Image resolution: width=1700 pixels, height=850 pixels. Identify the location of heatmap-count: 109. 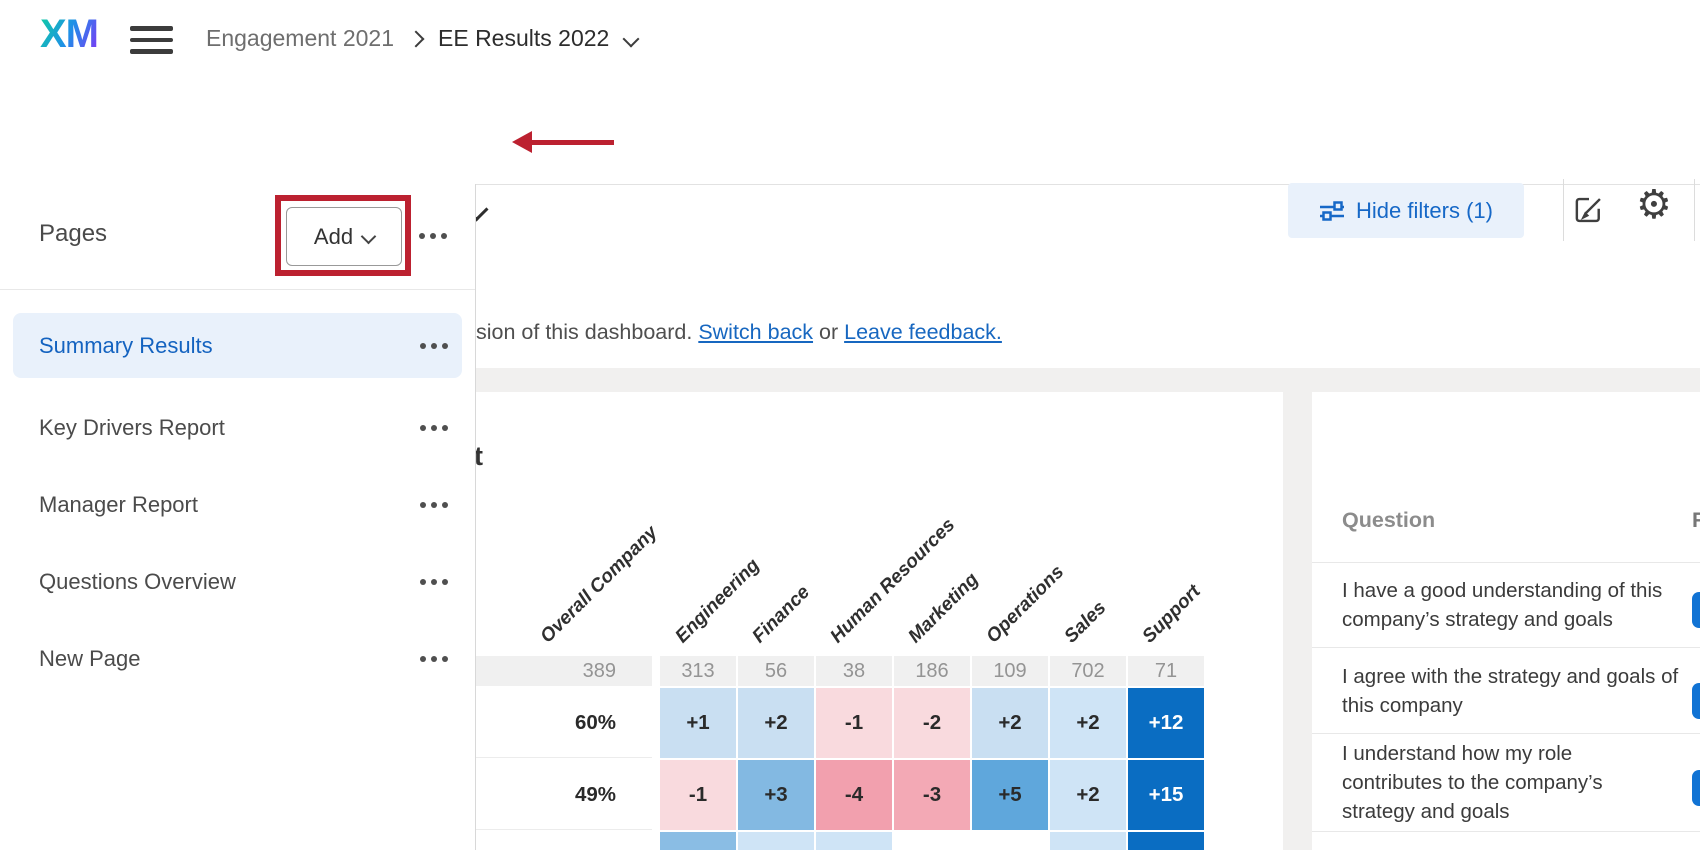
(1010, 671).